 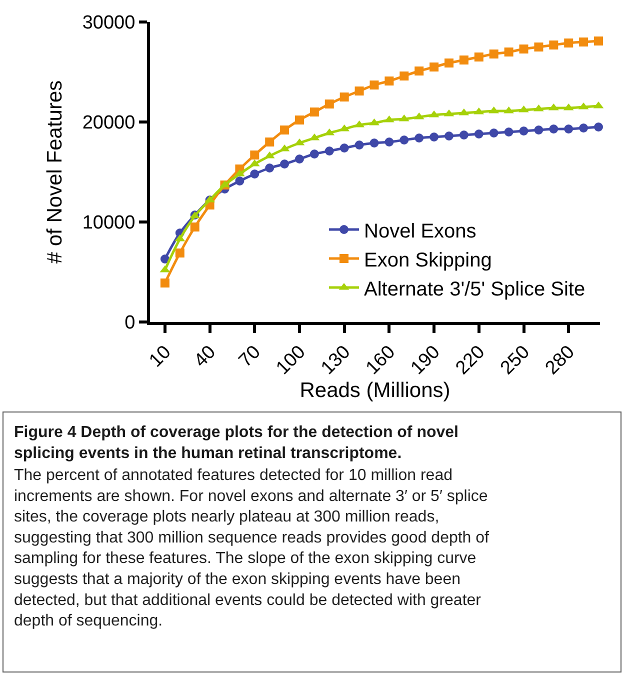 What do you see at coordinates (428, 260) in the screenshot?
I see `legend-label: Exon Skipping` at bounding box center [428, 260].